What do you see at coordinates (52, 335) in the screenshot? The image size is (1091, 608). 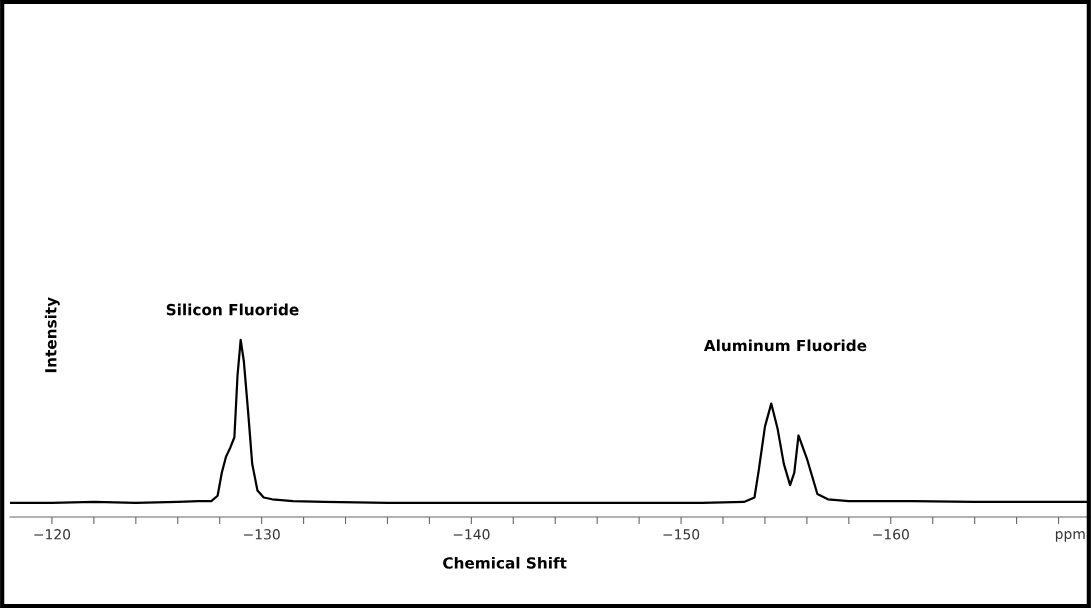 I see `y-axis-title: Intensity` at bounding box center [52, 335].